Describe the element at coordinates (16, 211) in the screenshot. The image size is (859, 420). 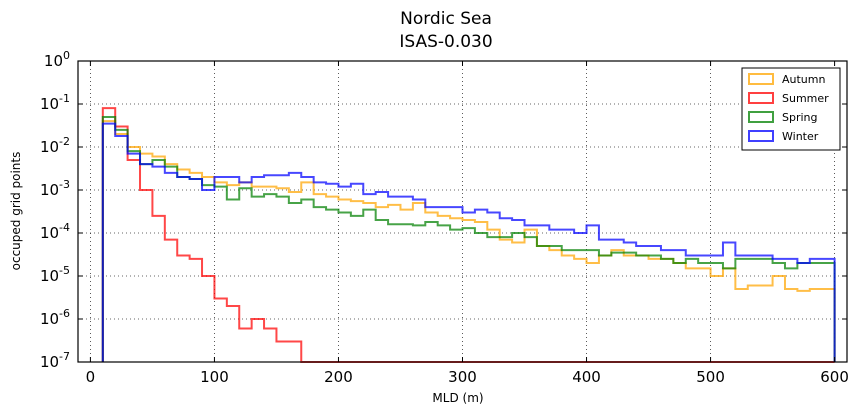
I see `y-axis-label: occuped grid points` at that location.